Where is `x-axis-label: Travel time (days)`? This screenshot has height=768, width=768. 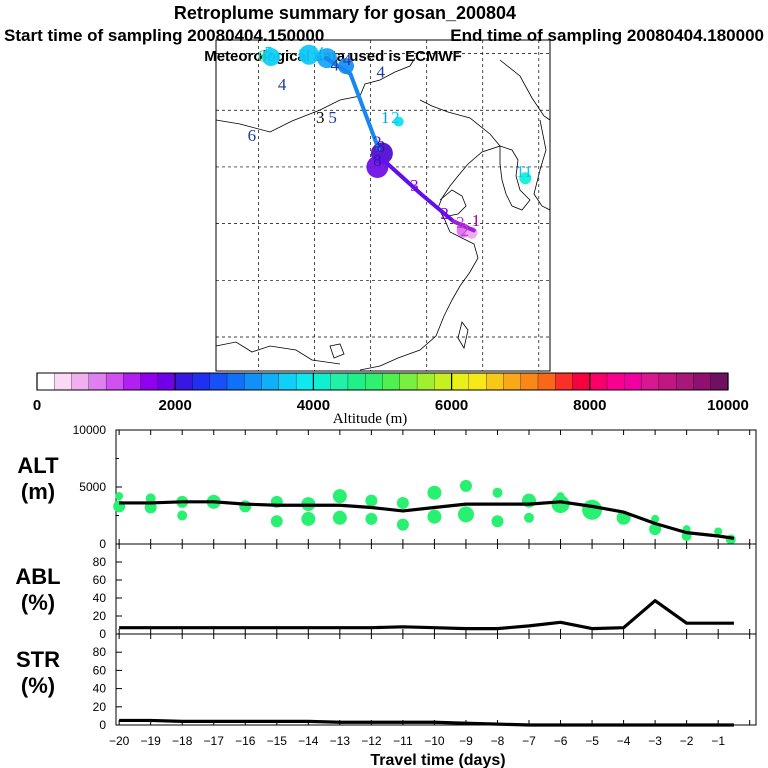 x-axis-label: Travel time (days) is located at coordinates (437, 760).